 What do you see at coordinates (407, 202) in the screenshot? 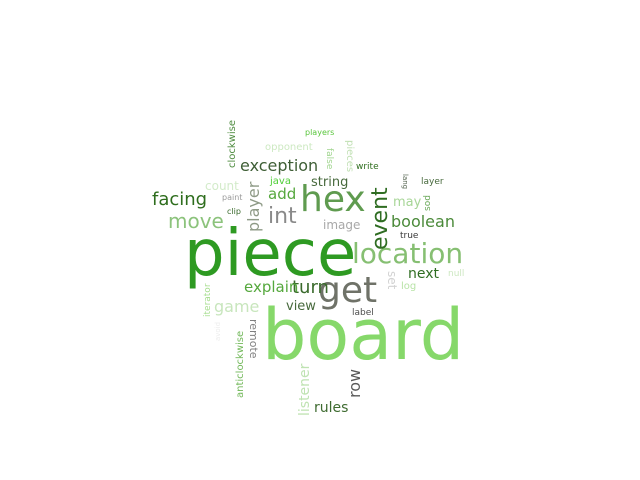
I see `word-may: may` at bounding box center [407, 202].